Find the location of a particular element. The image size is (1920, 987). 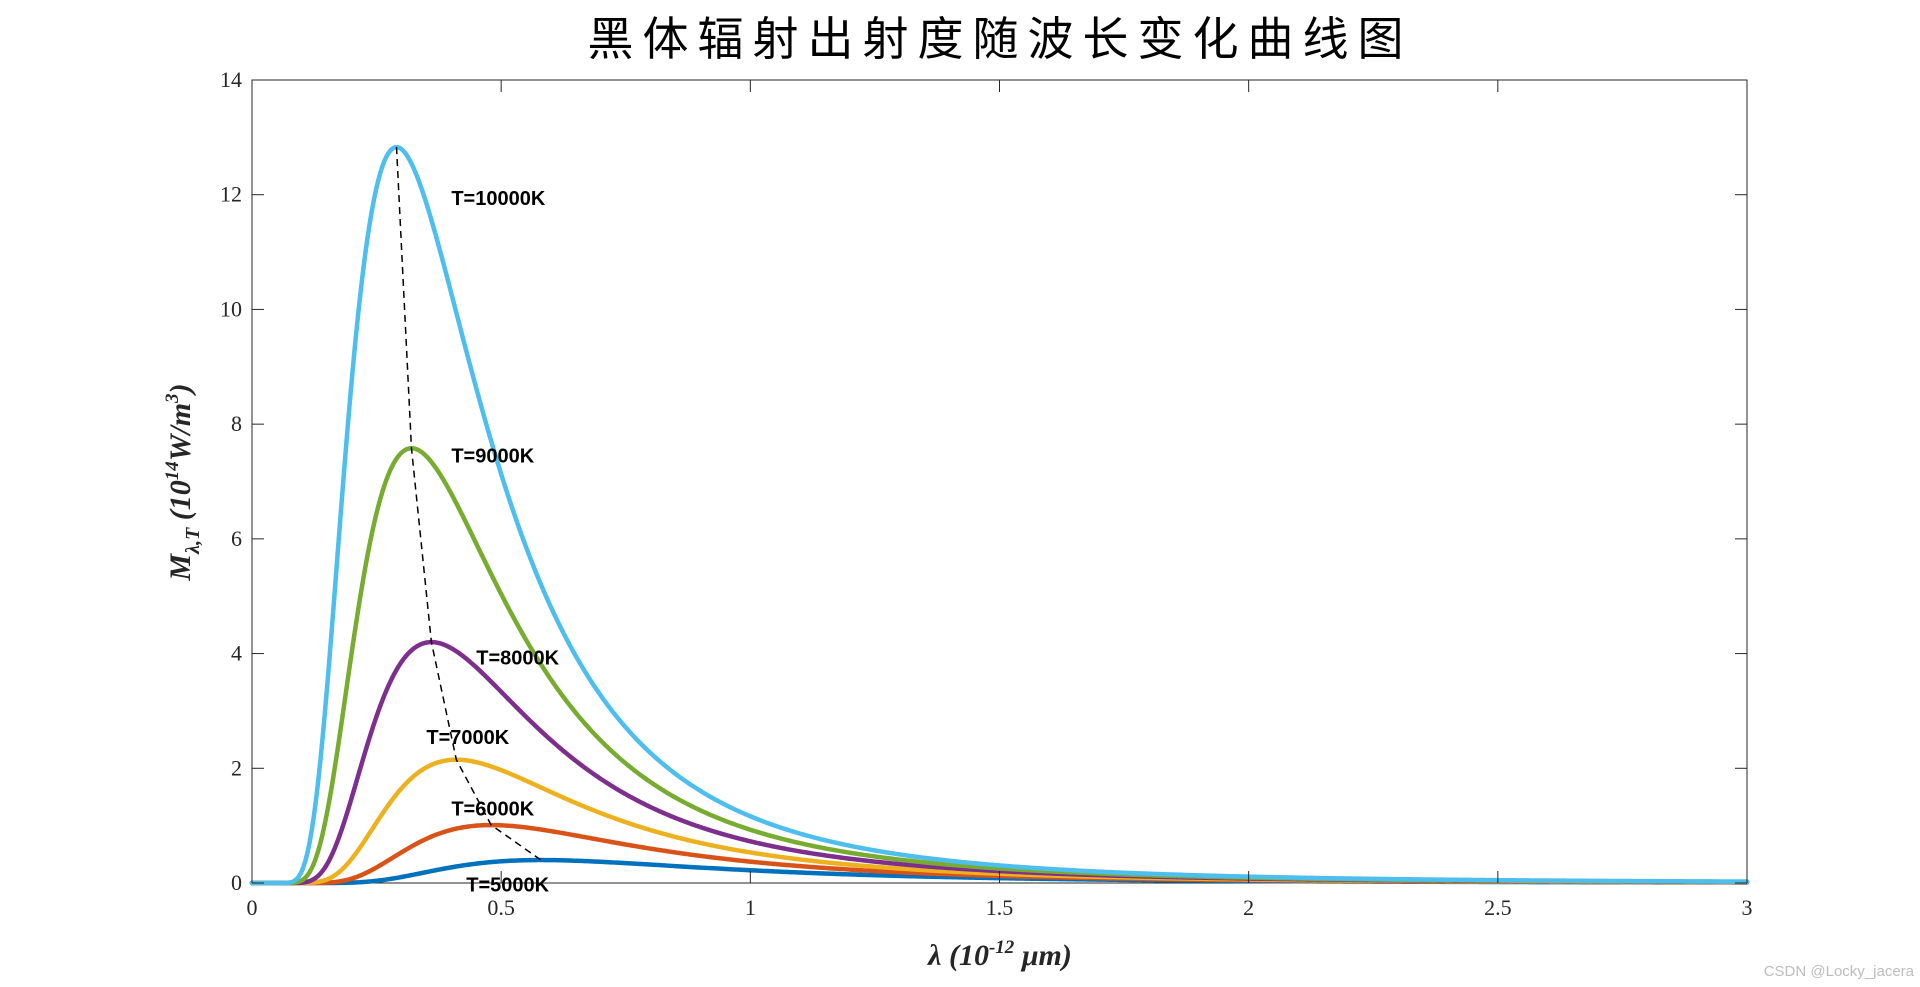

y-tick-label: 0 is located at coordinates (236, 882).